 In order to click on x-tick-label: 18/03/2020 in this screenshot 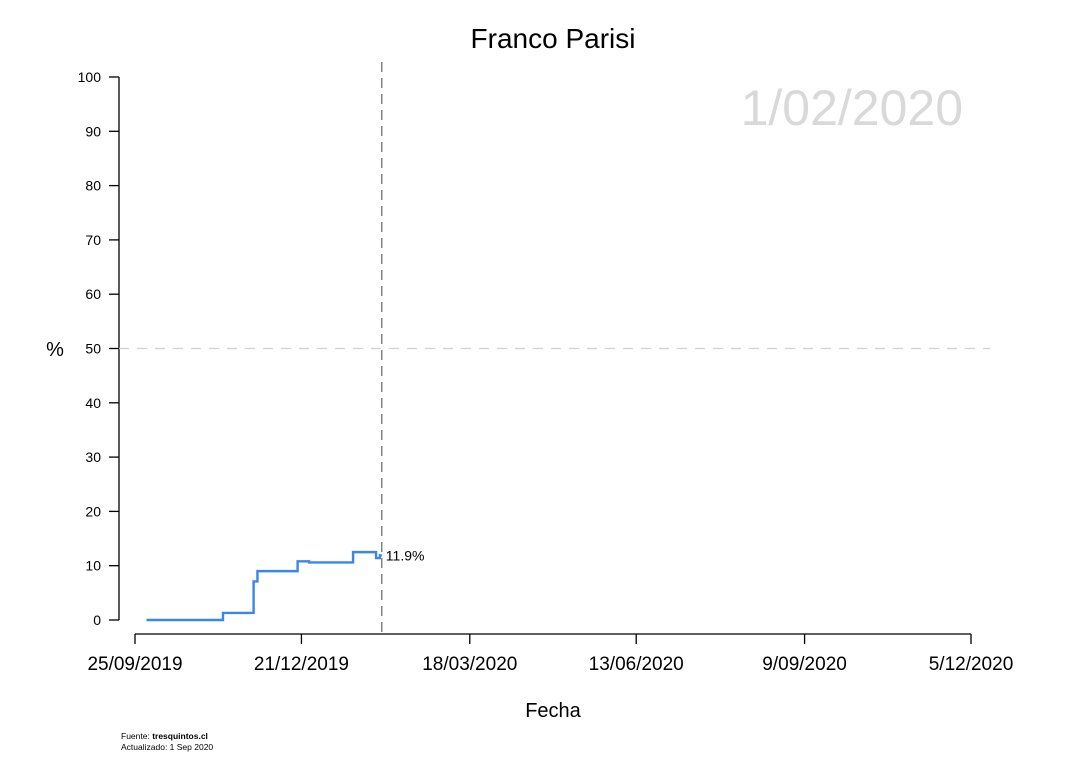, I will do `click(469, 664)`.